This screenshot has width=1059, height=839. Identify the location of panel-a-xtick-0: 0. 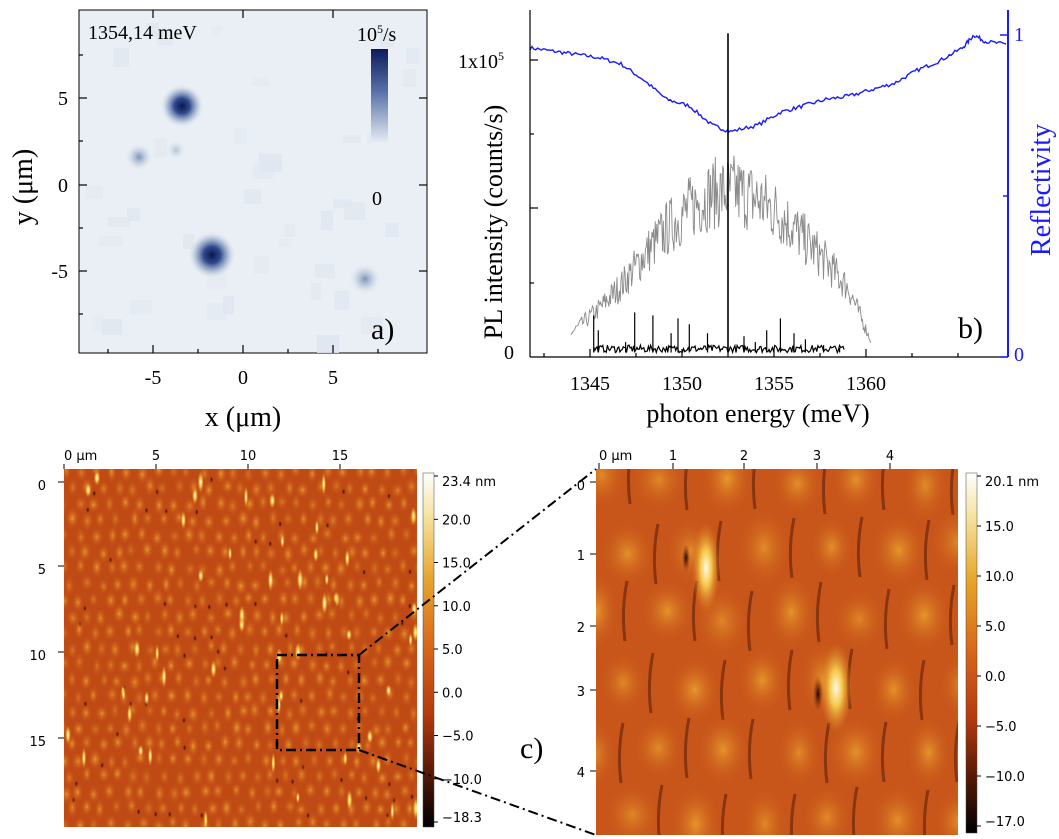
(243, 378).